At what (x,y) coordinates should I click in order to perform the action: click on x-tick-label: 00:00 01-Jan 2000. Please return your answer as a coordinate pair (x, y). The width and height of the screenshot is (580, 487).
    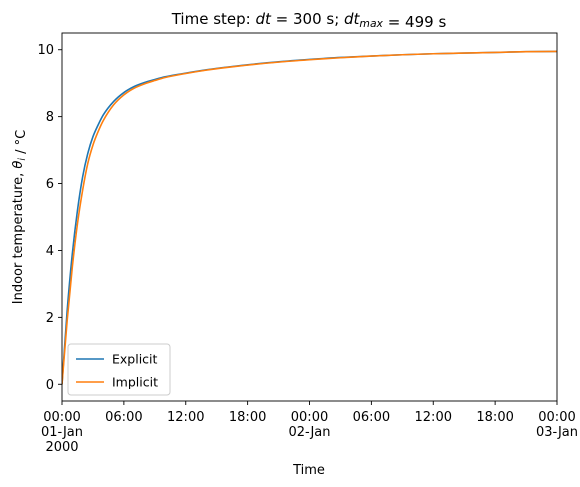
    Looking at the image, I should click on (62, 432).